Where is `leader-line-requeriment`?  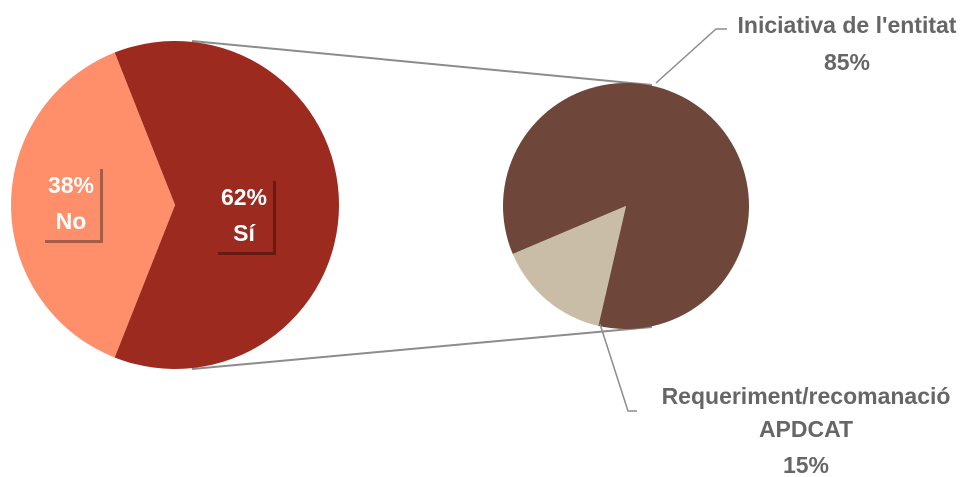 leader-line-requeriment is located at coordinates (618, 367).